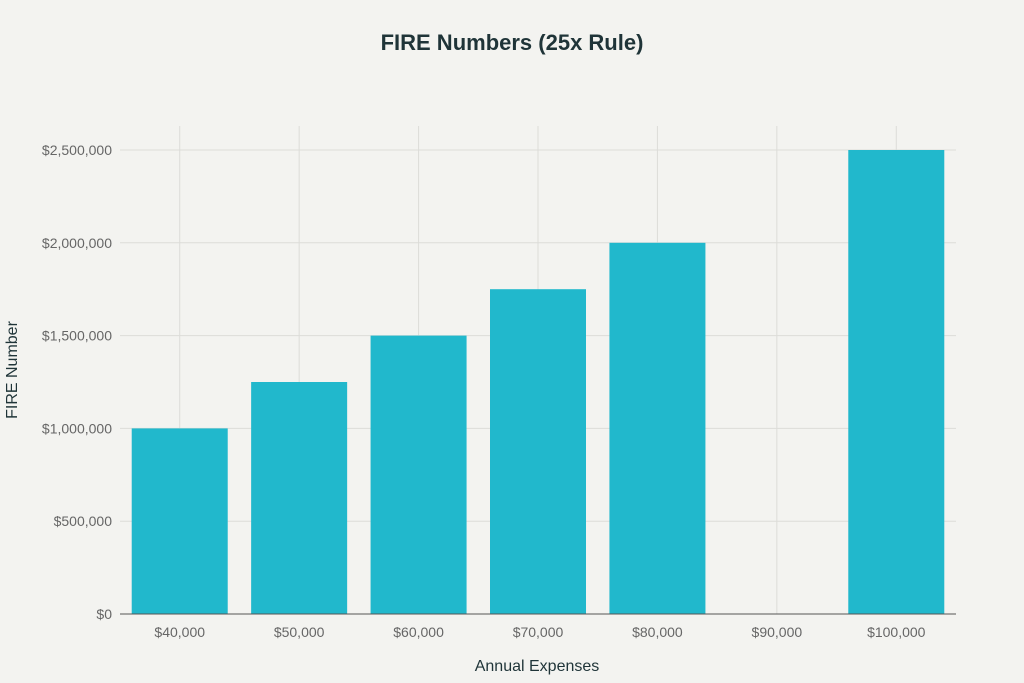  What do you see at coordinates (104, 614) in the screenshot?
I see `y-tick-label: $0` at bounding box center [104, 614].